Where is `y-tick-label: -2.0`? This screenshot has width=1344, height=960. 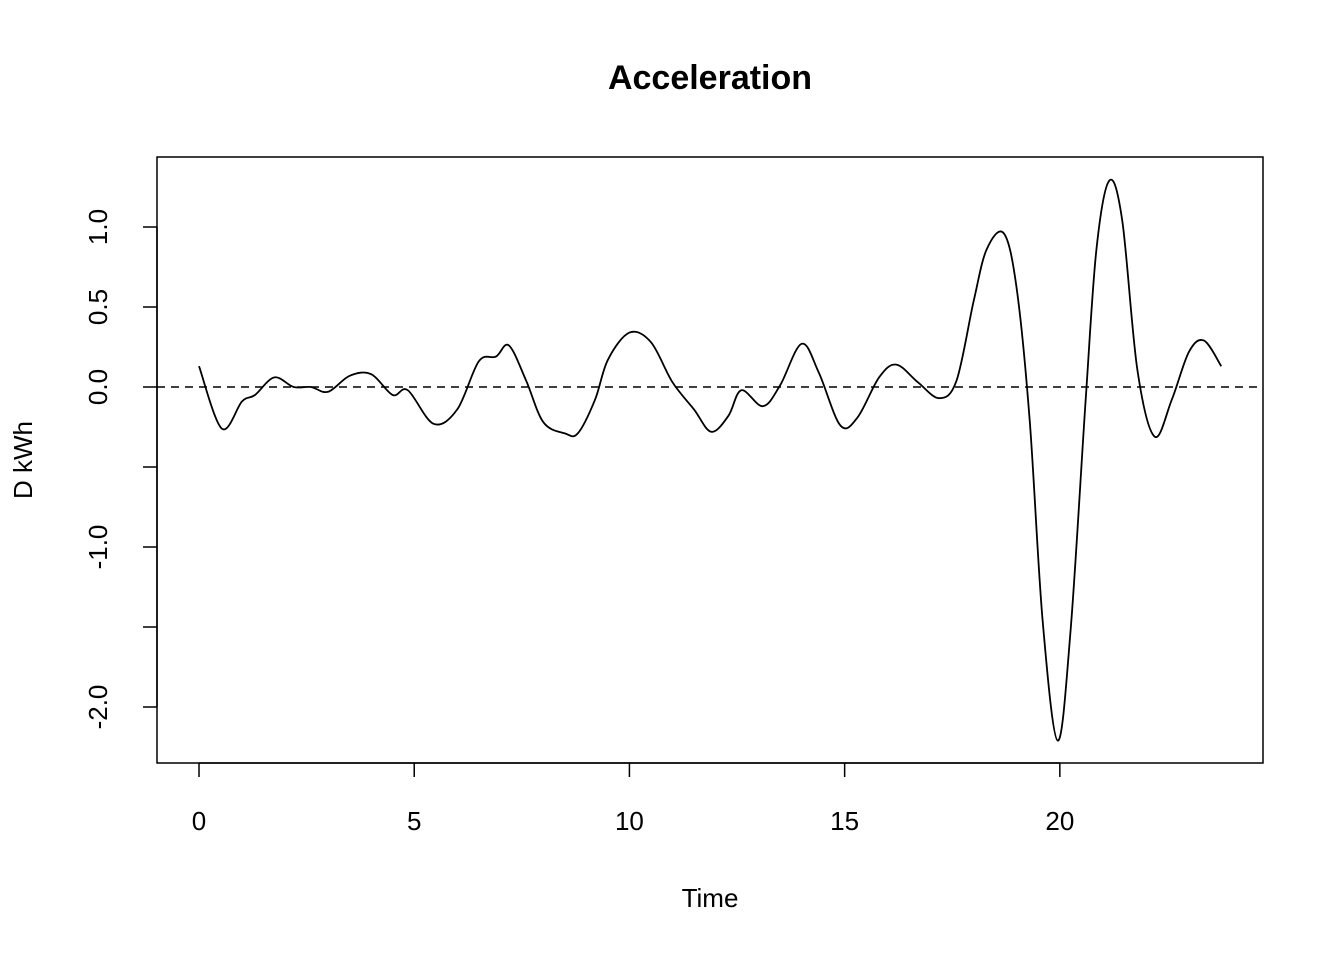 y-tick-label: -2.0 is located at coordinates (98, 707).